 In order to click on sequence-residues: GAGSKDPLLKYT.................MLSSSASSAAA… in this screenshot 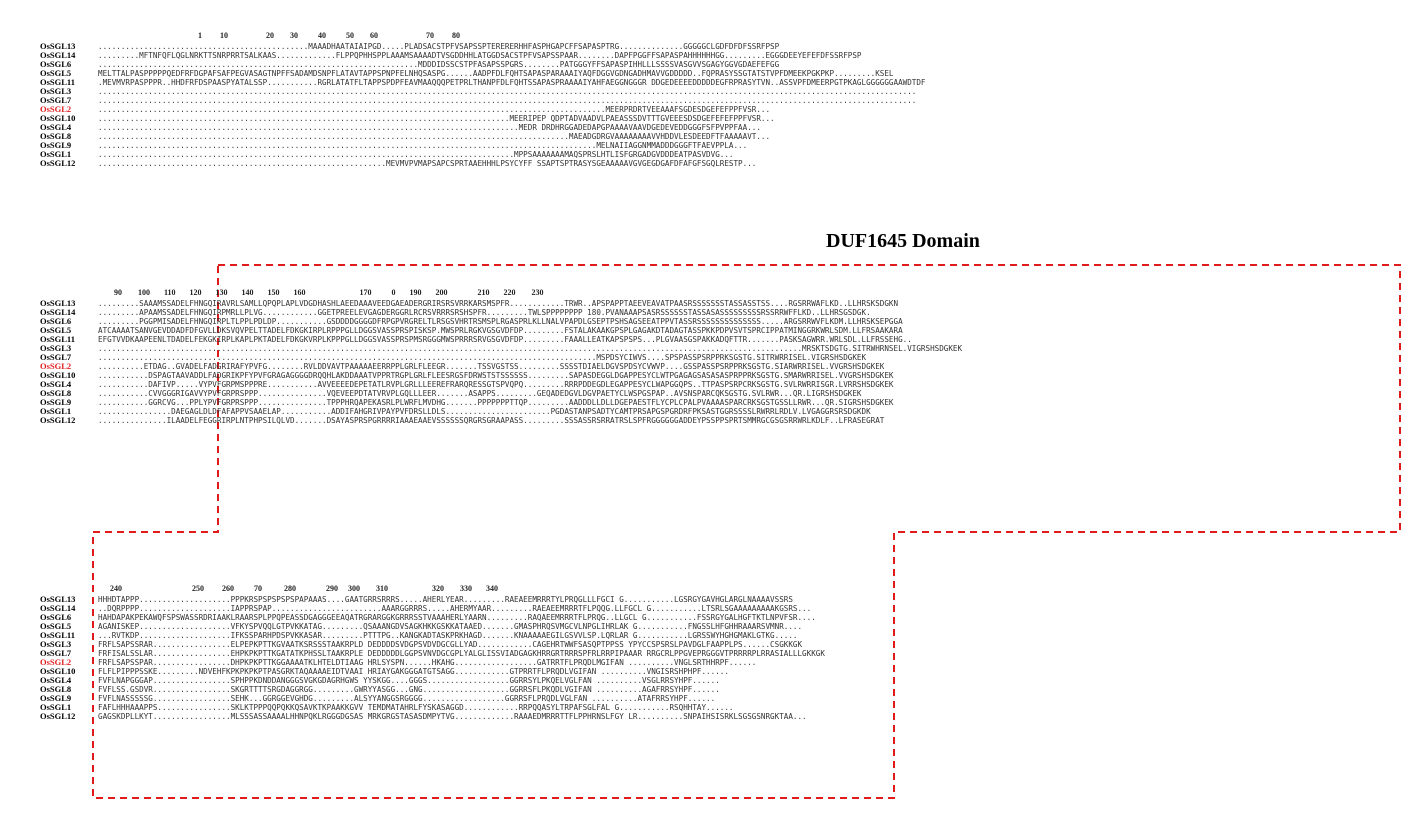, I will do `click(452, 716)`.